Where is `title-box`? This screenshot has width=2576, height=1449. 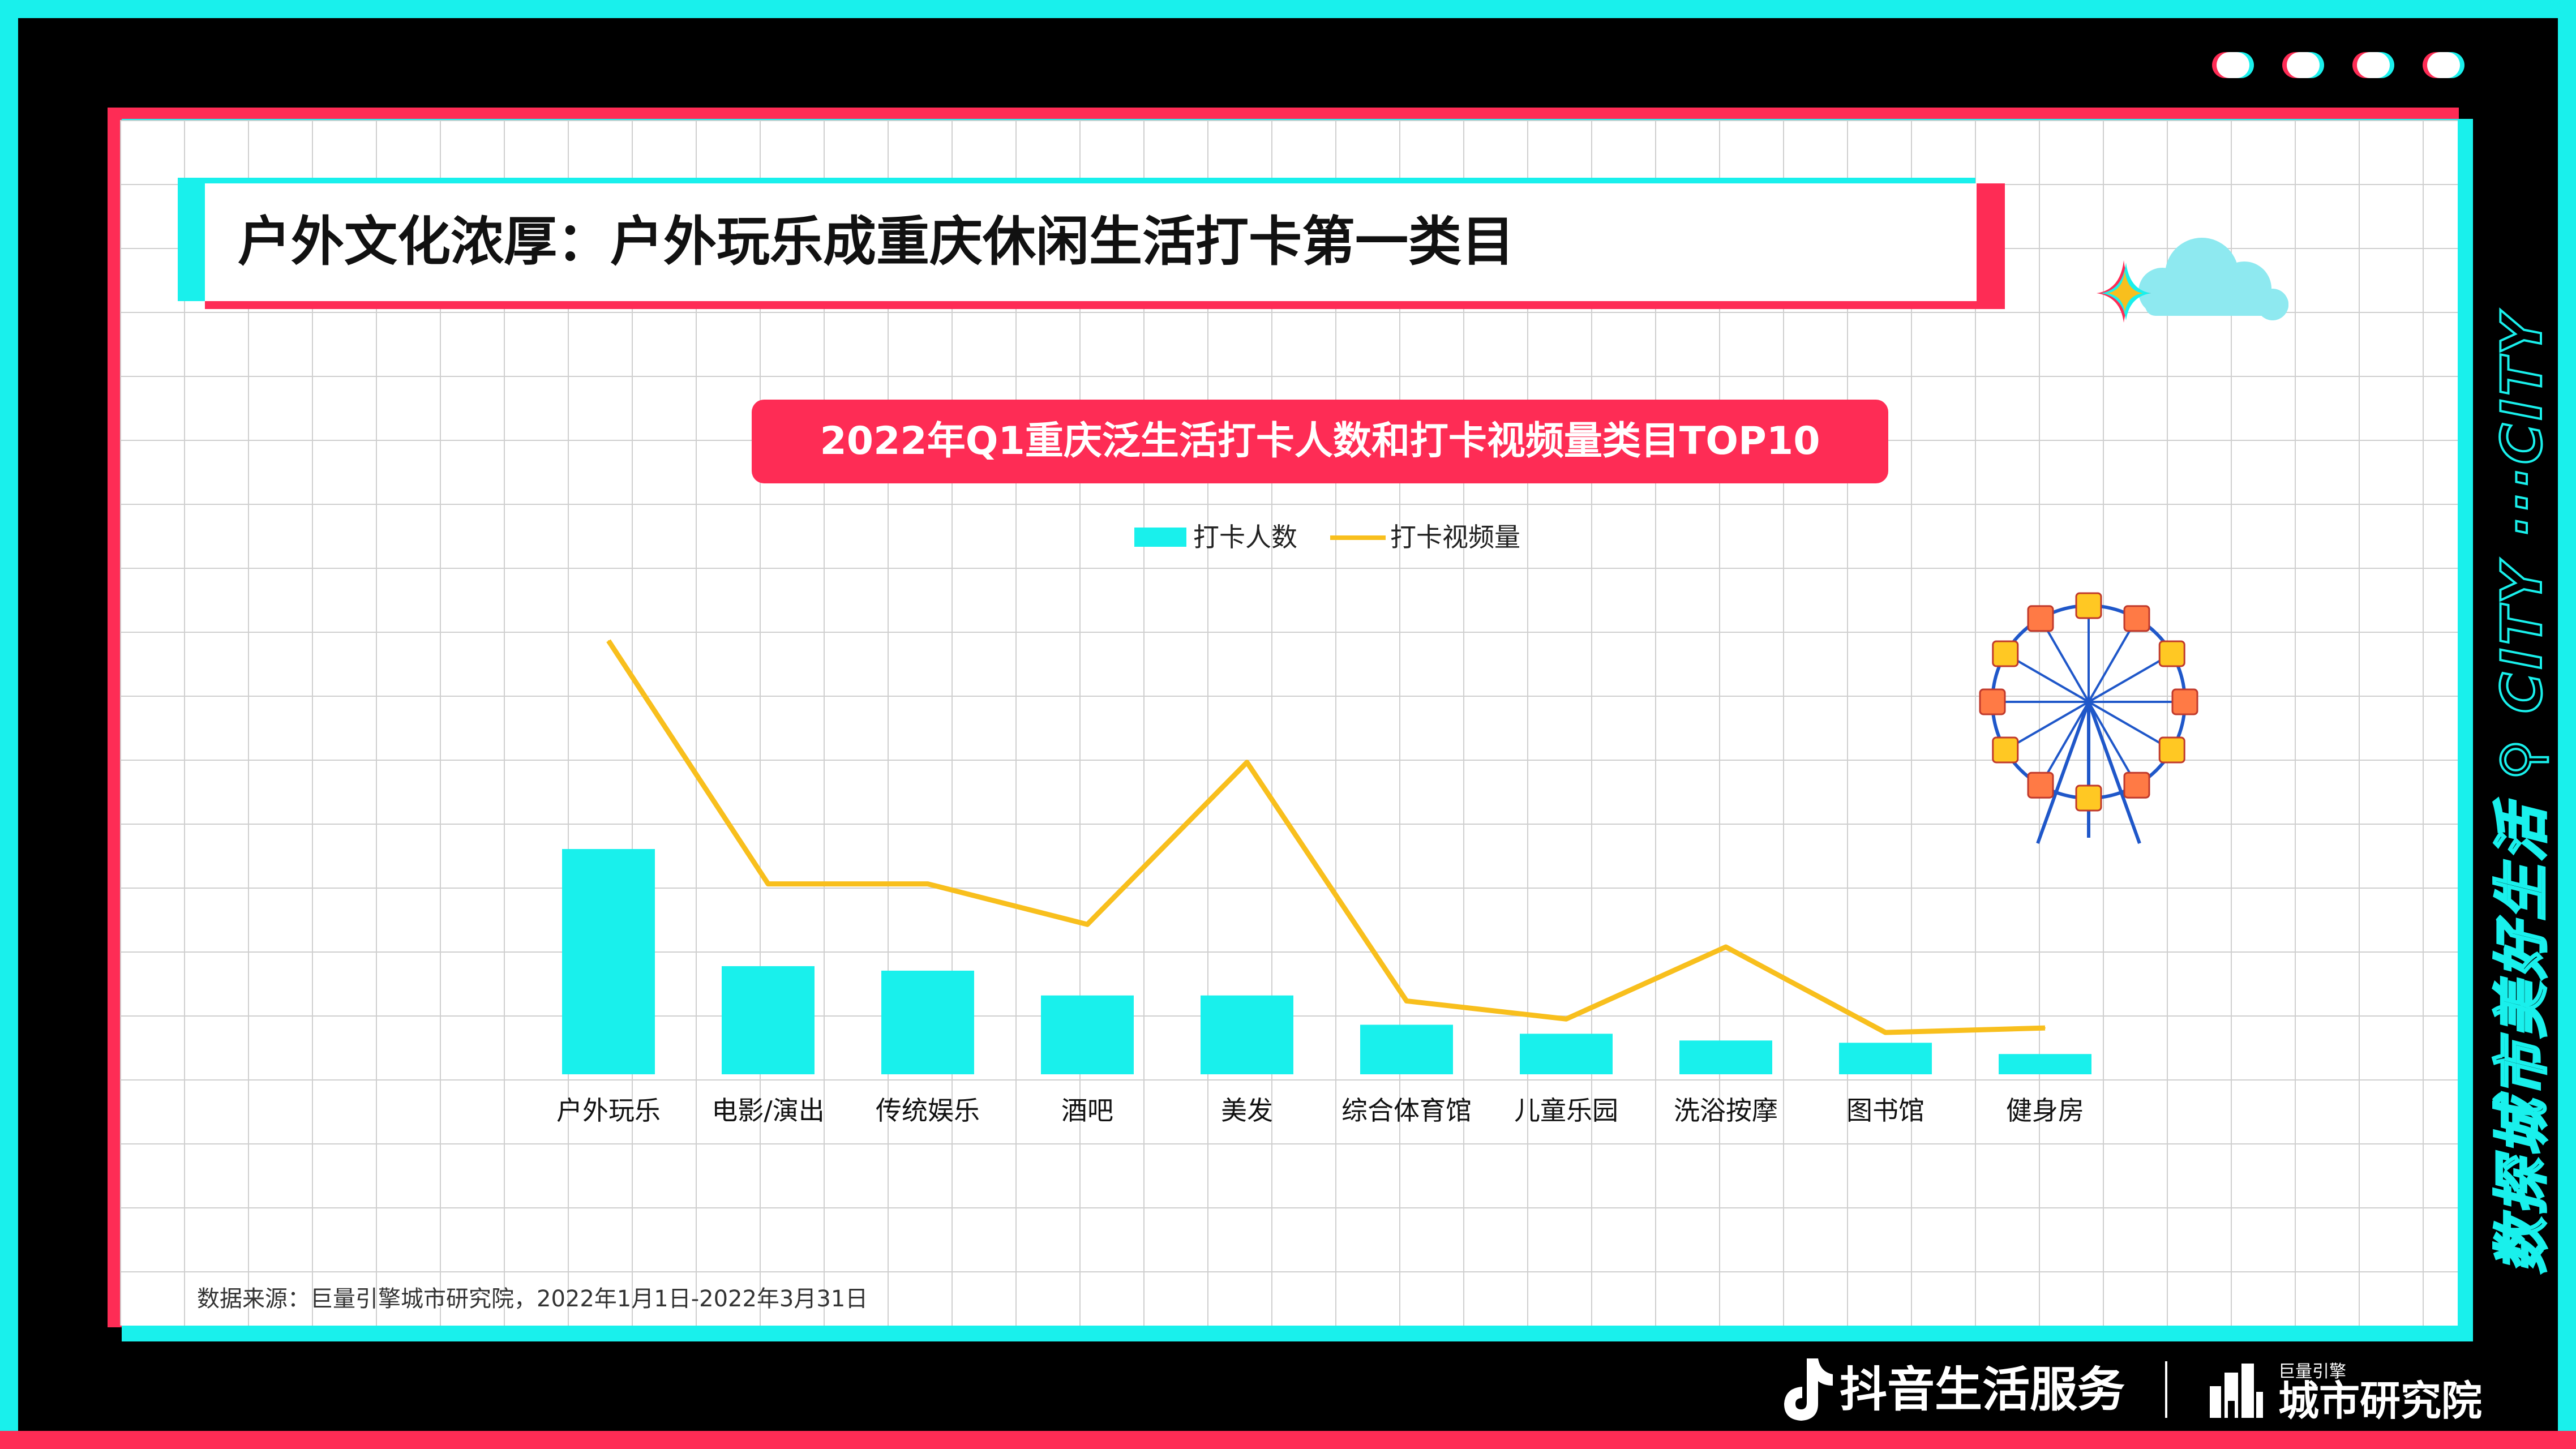 title-box is located at coordinates (1091, 242).